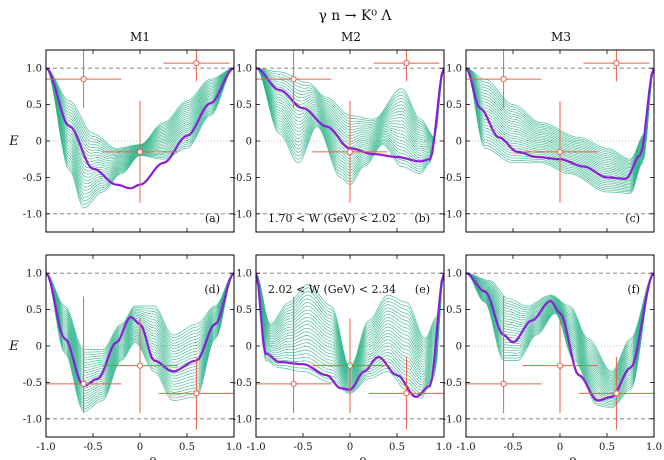 This screenshot has width=664, height=460. I want to click on w-range-annotation: 1.70 < W (GeV) < 2.02, so click(332, 218).